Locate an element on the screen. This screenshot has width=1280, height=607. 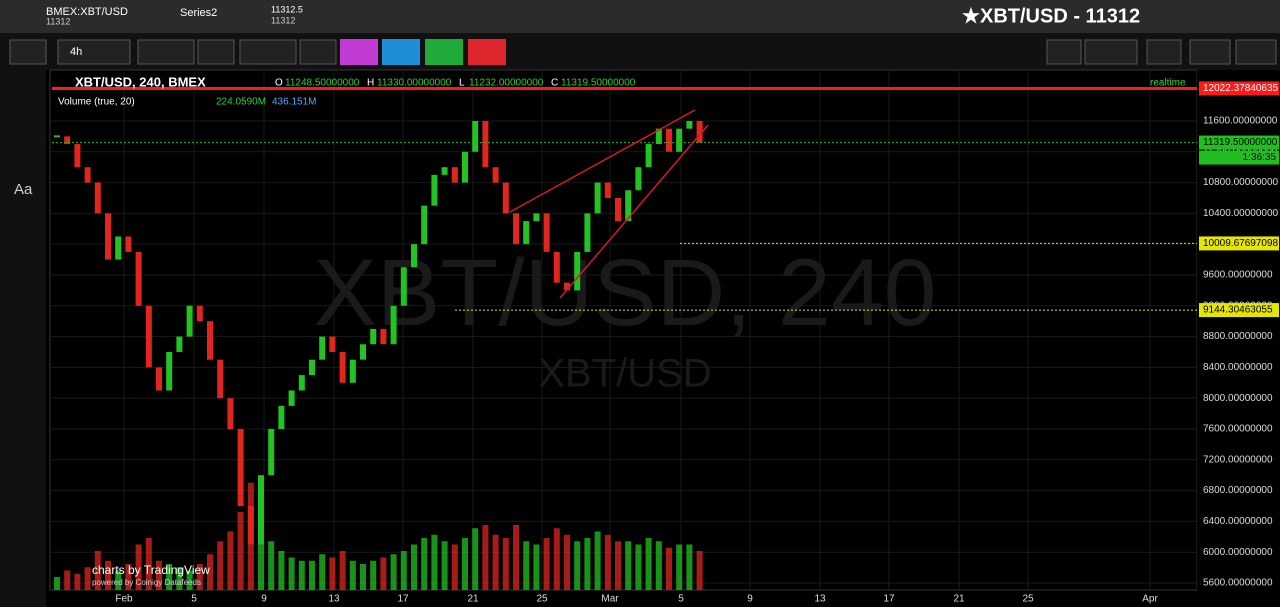
settings-btn is located at coordinates (216, 52).